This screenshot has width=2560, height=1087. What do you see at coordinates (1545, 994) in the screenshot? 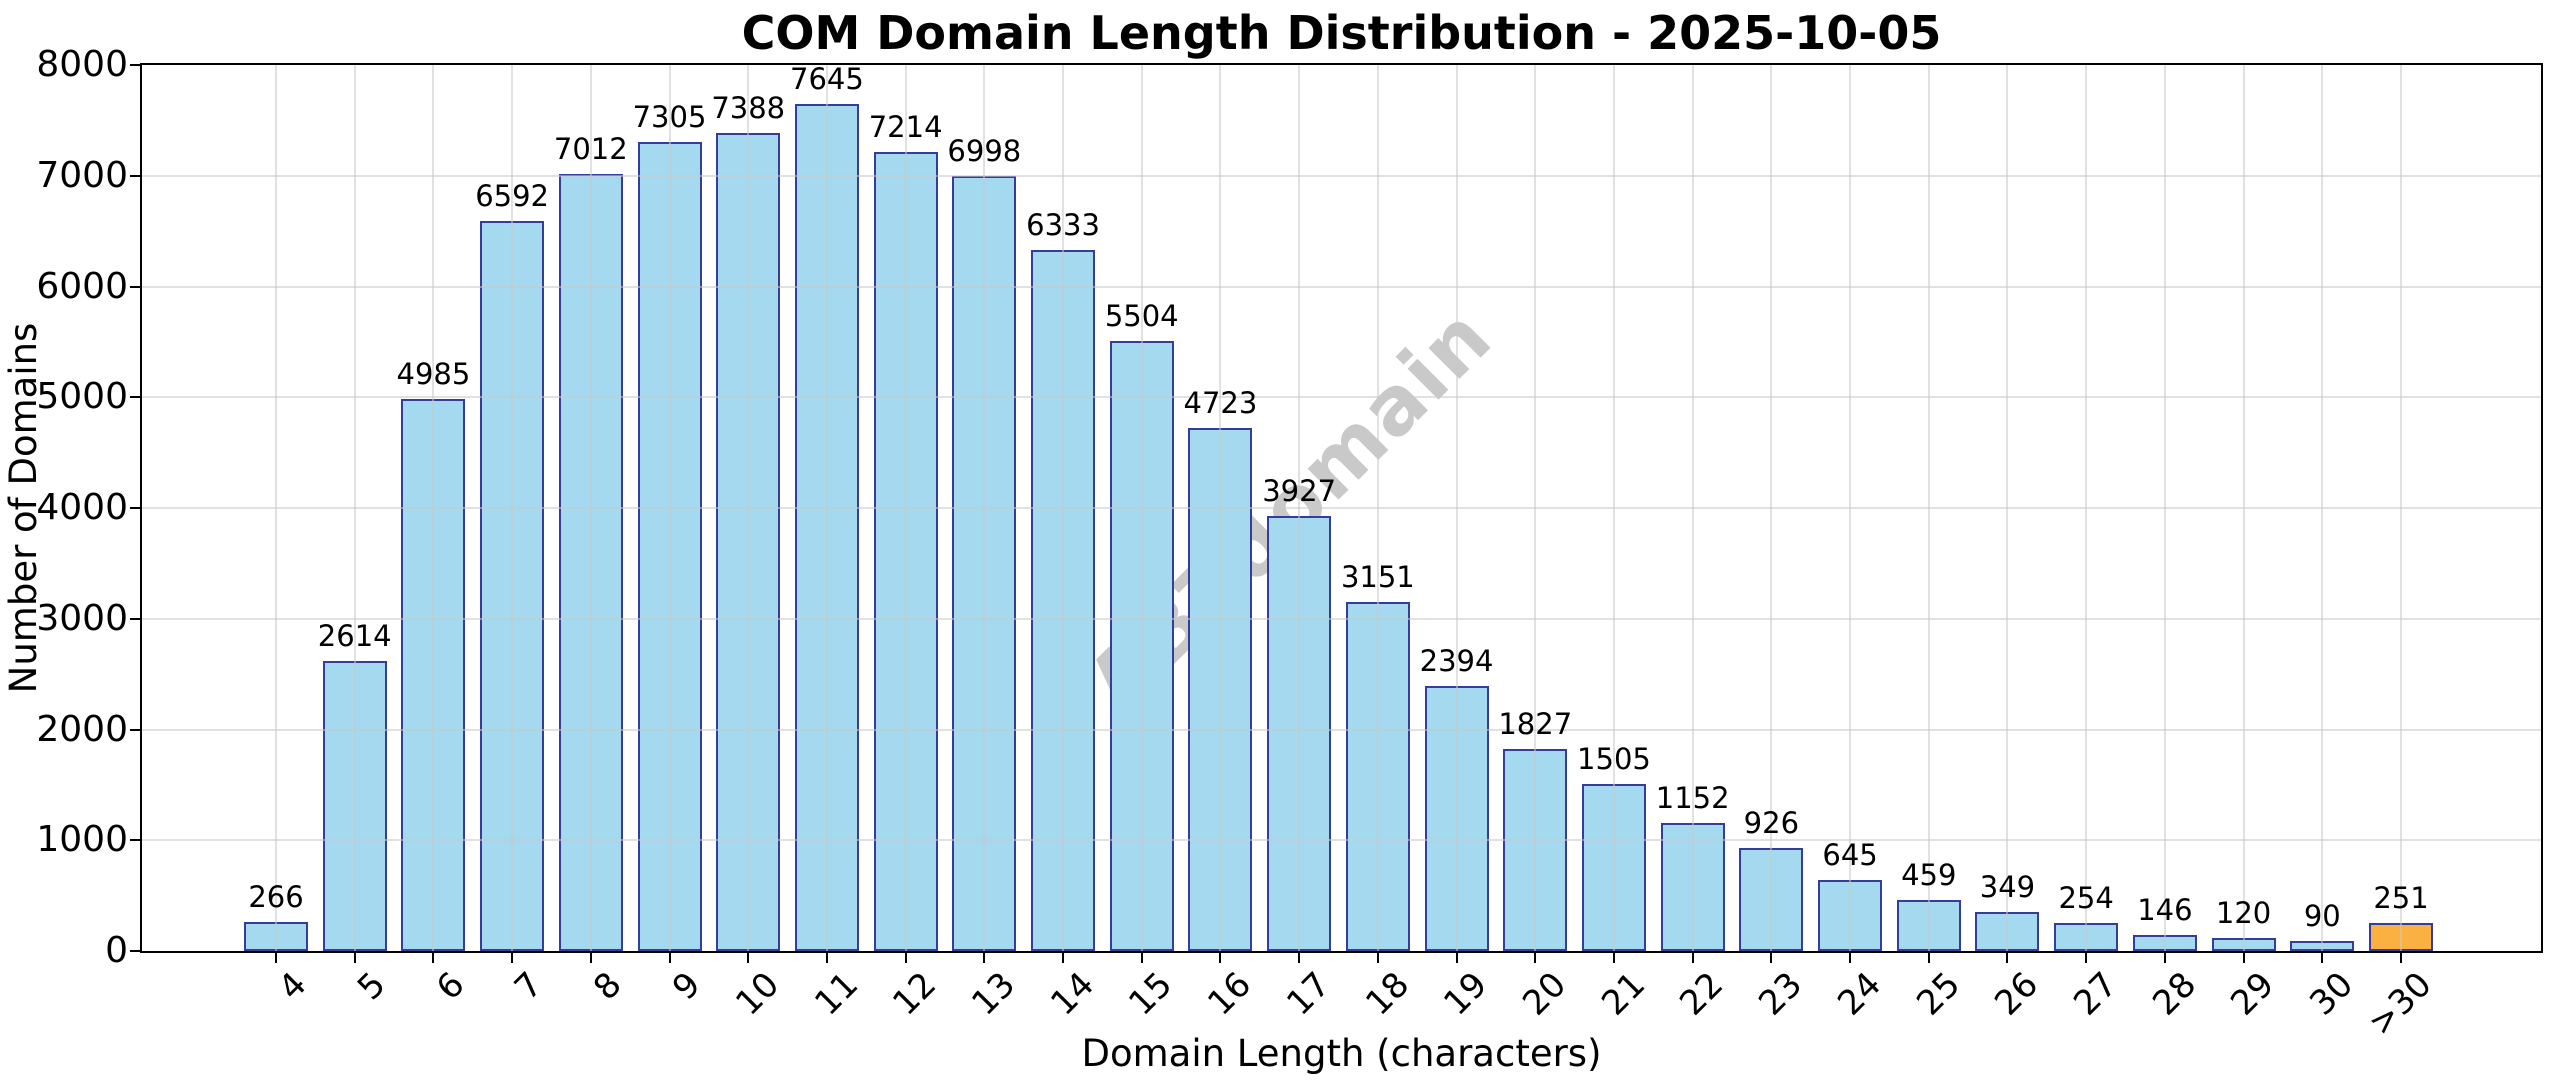
I see `x-tick-label: 20` at bounding box center [1545, 994].